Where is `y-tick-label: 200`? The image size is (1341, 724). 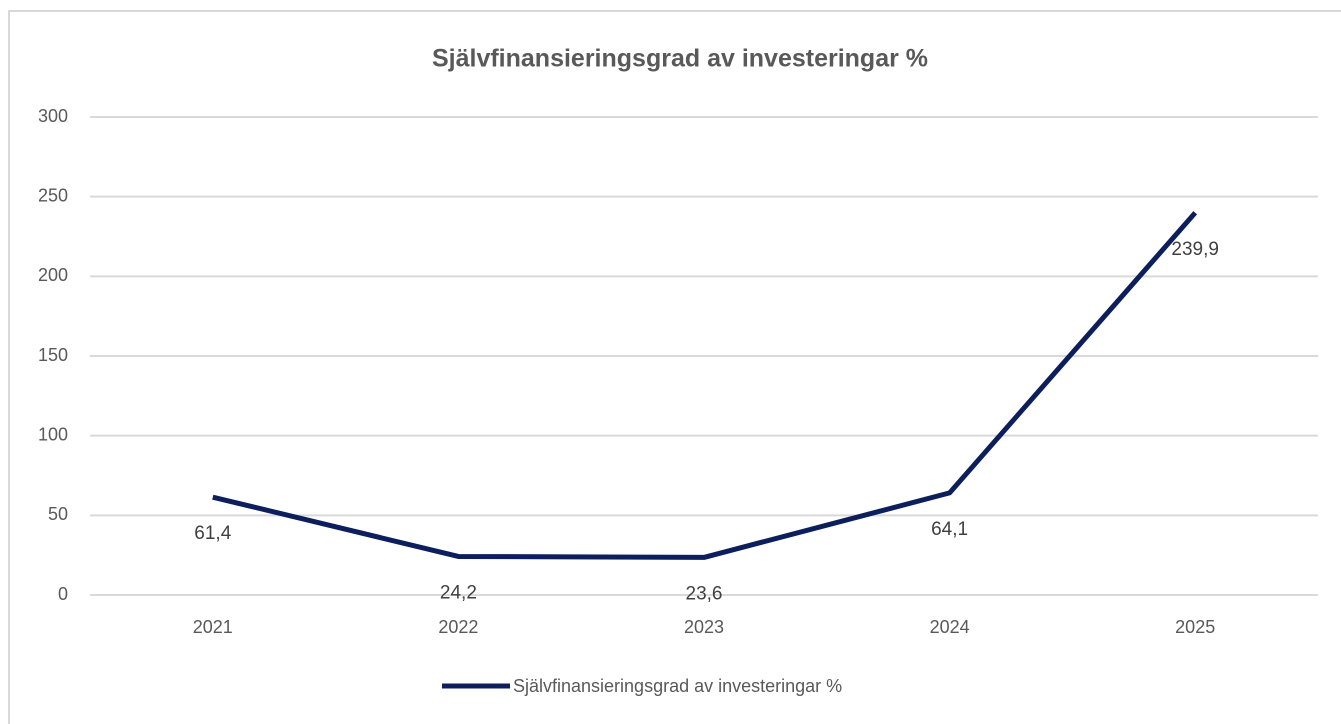 y-tick-label: 200 is located at coordinates (53, 275).